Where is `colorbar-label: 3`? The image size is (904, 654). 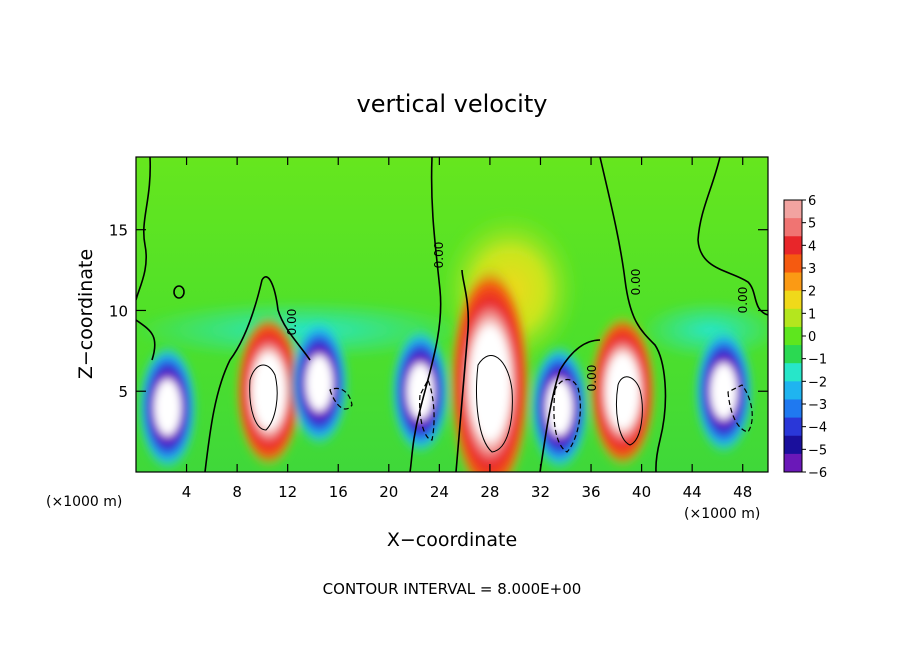
colorbar-label: 3 is located at coordinates (812, 269).